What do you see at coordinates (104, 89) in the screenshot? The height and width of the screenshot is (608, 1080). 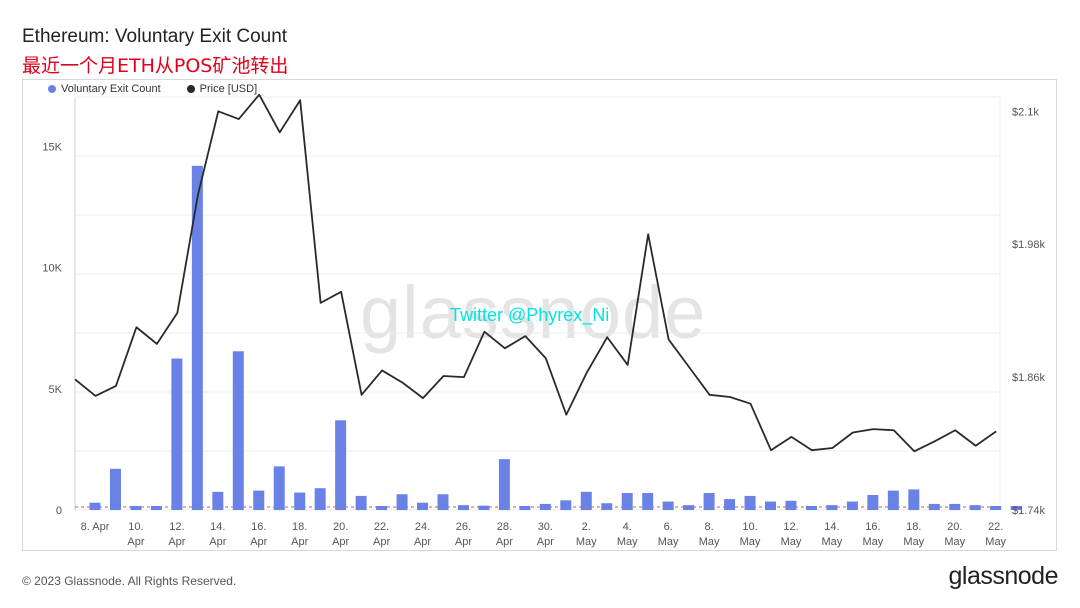 I see `legend-item-exit-count: Voluntary Exit Count` at bounding box center [104, 89].